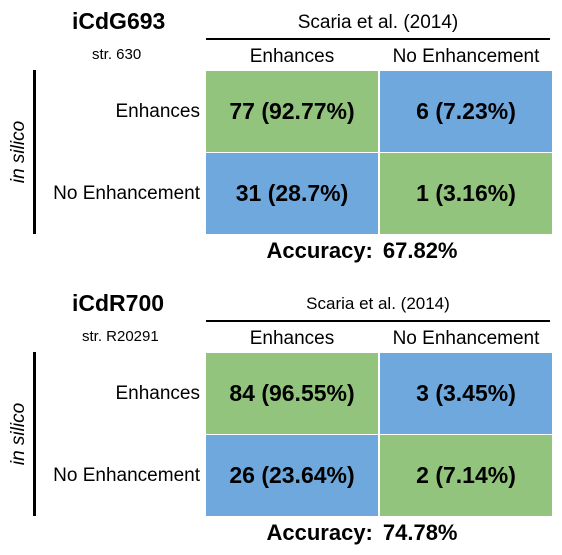  Describe the element at coordinates (120, 336) in the screenshot. I see `strain-label: str. R20291` at that location.